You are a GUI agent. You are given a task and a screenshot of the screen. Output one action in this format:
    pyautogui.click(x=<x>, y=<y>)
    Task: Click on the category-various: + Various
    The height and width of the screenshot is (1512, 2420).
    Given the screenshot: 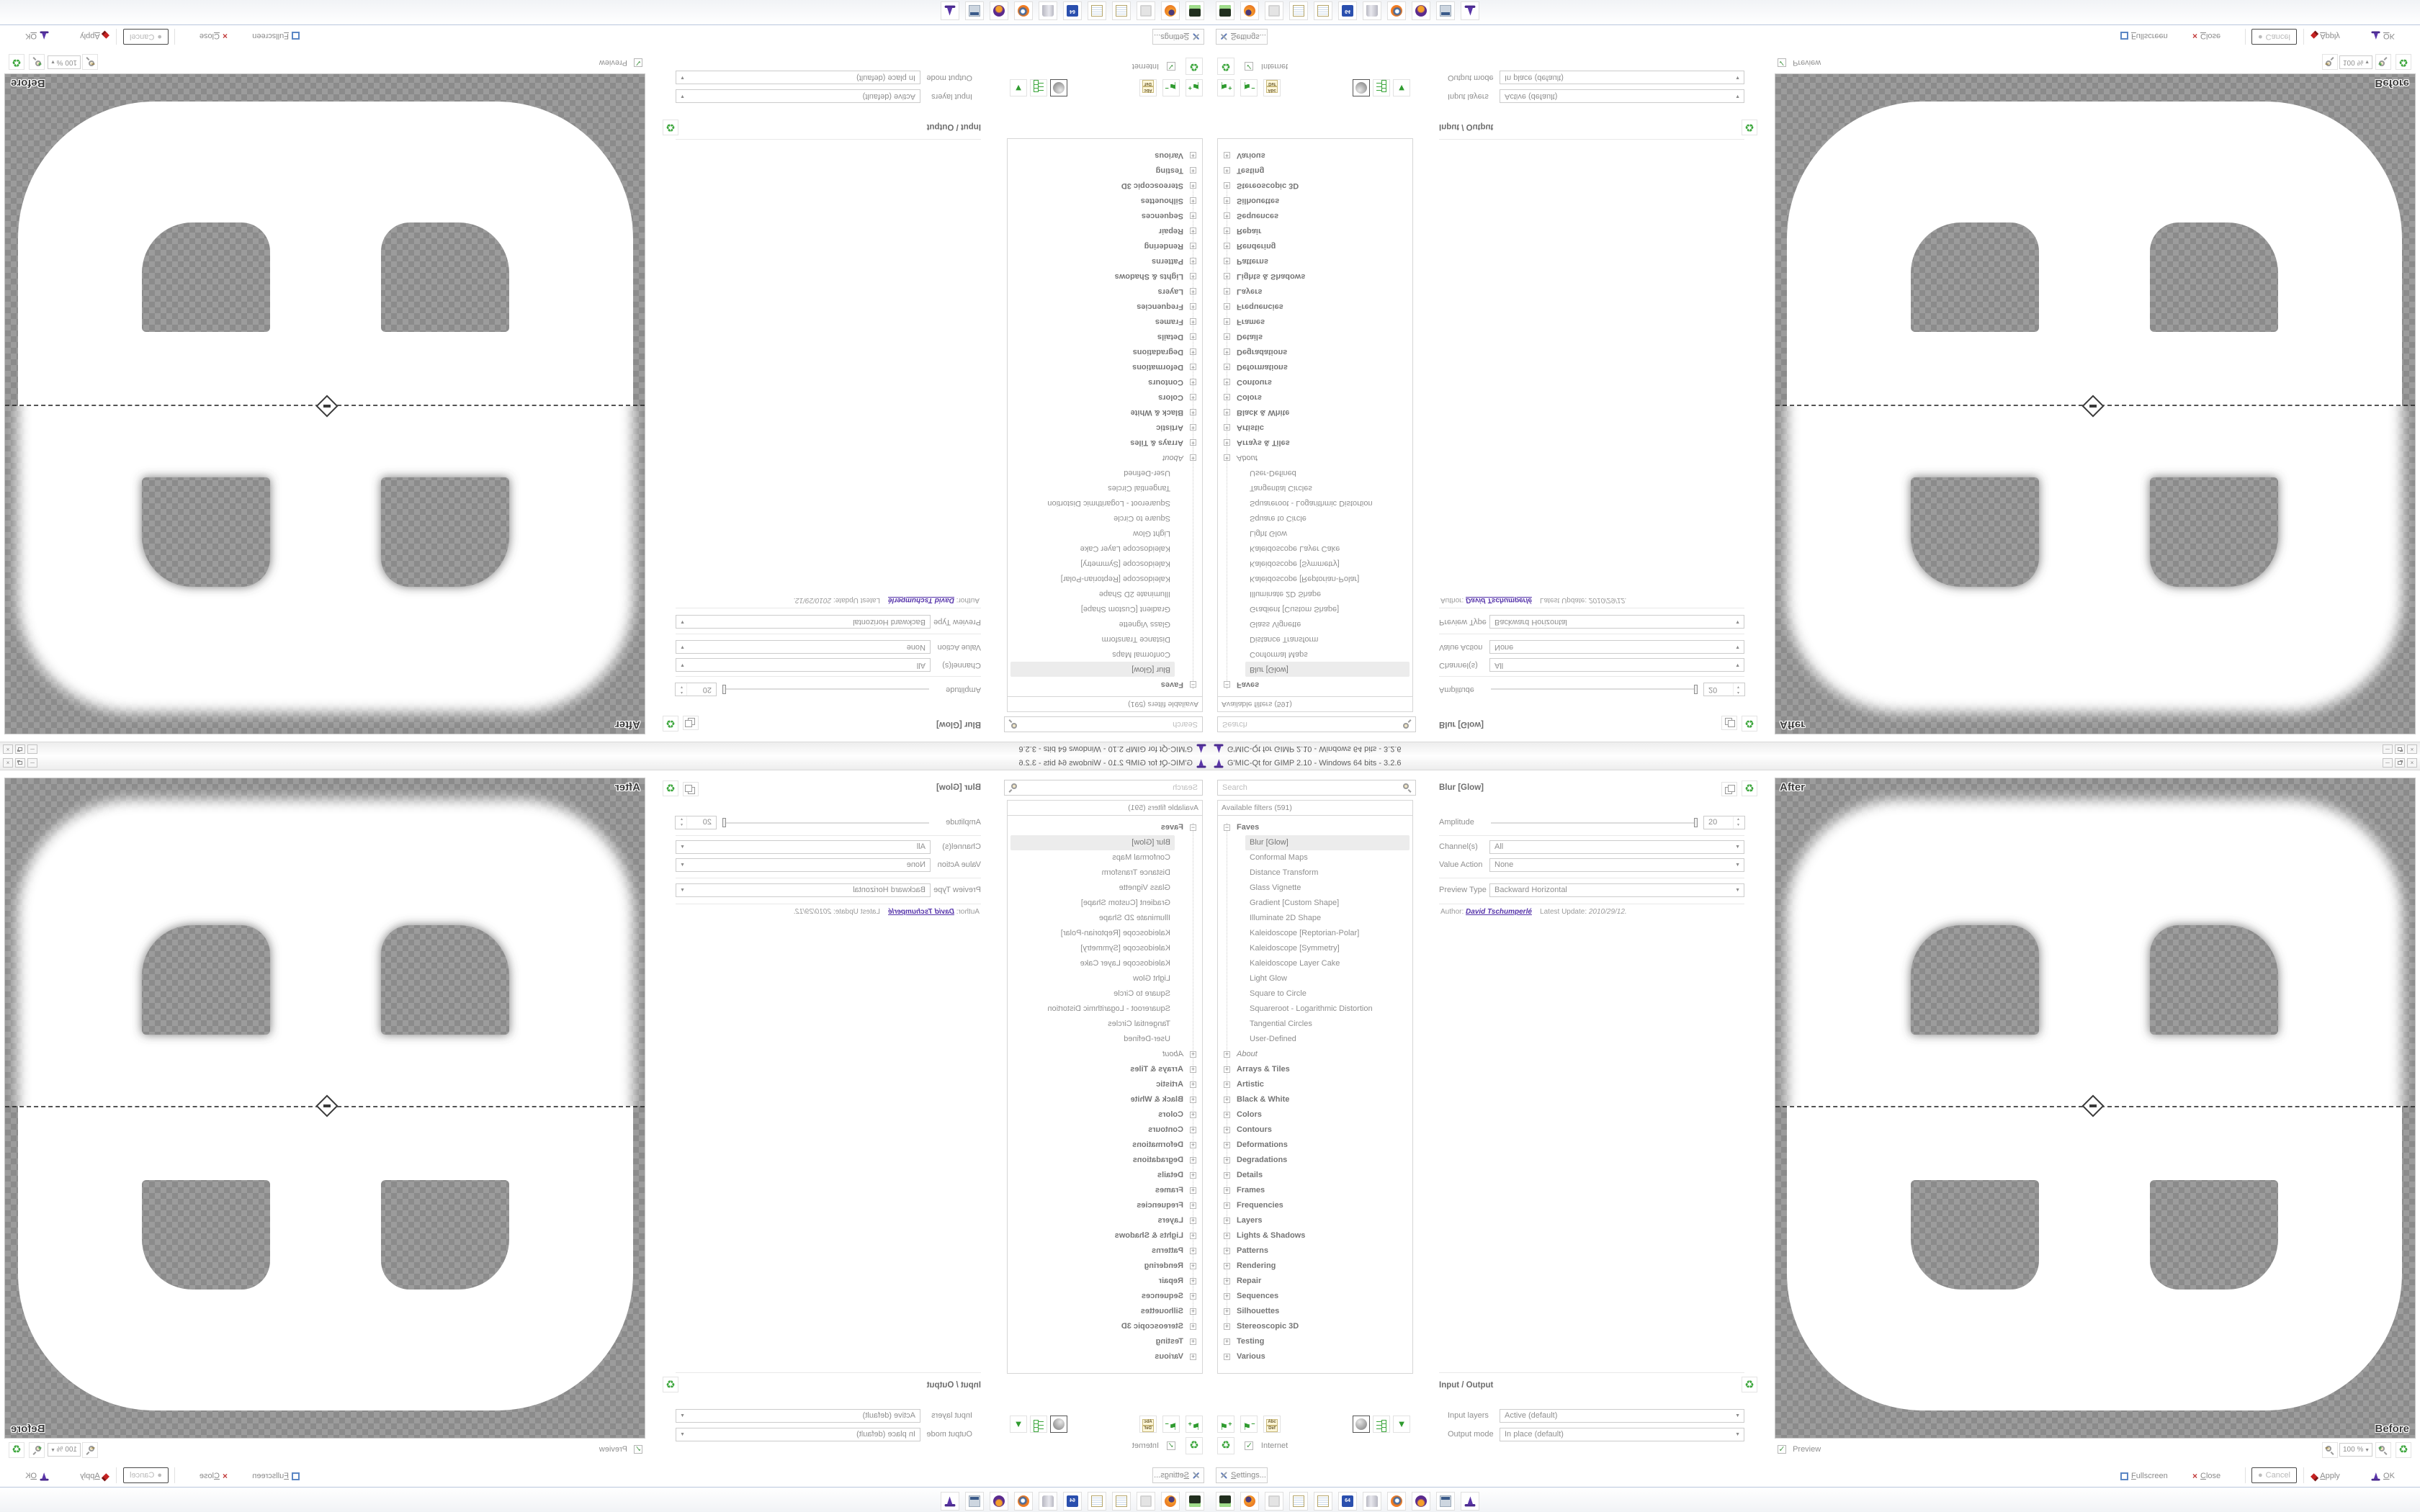 What is the action you would take?
    pyautogui.click(x=1244, y=1356)
    